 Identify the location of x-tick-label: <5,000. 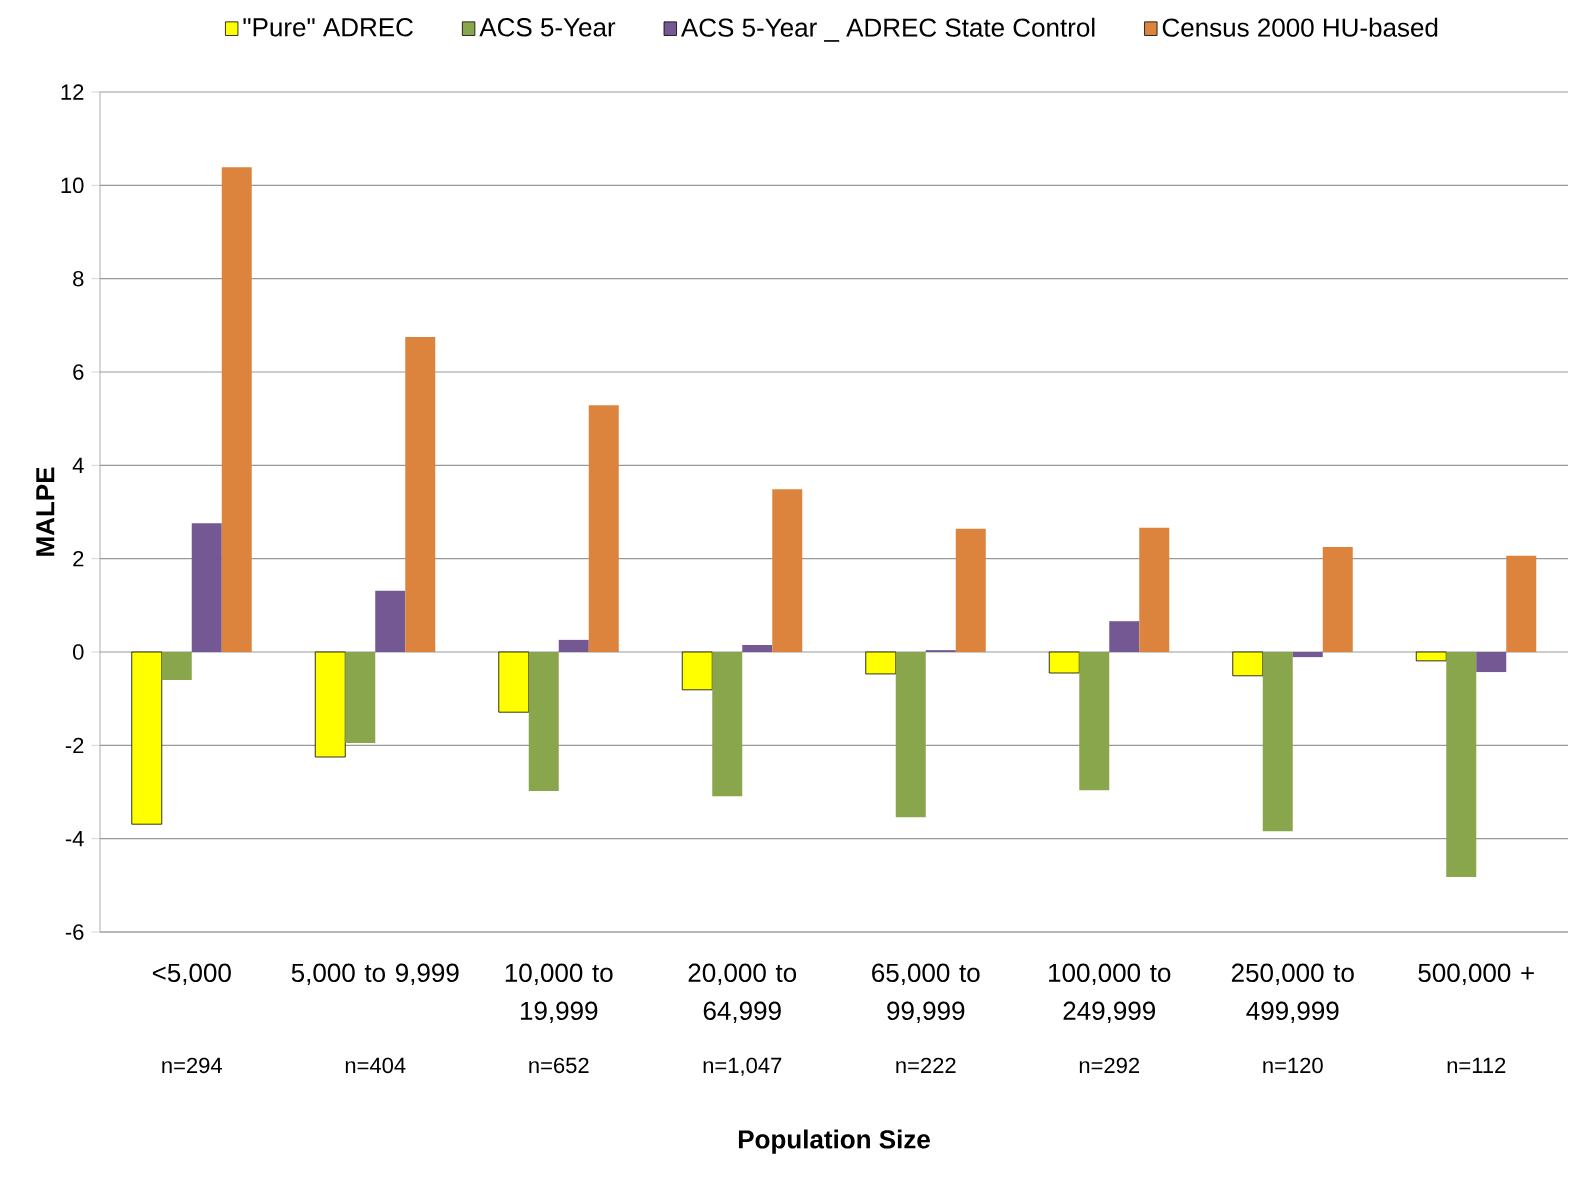
(191, 974).